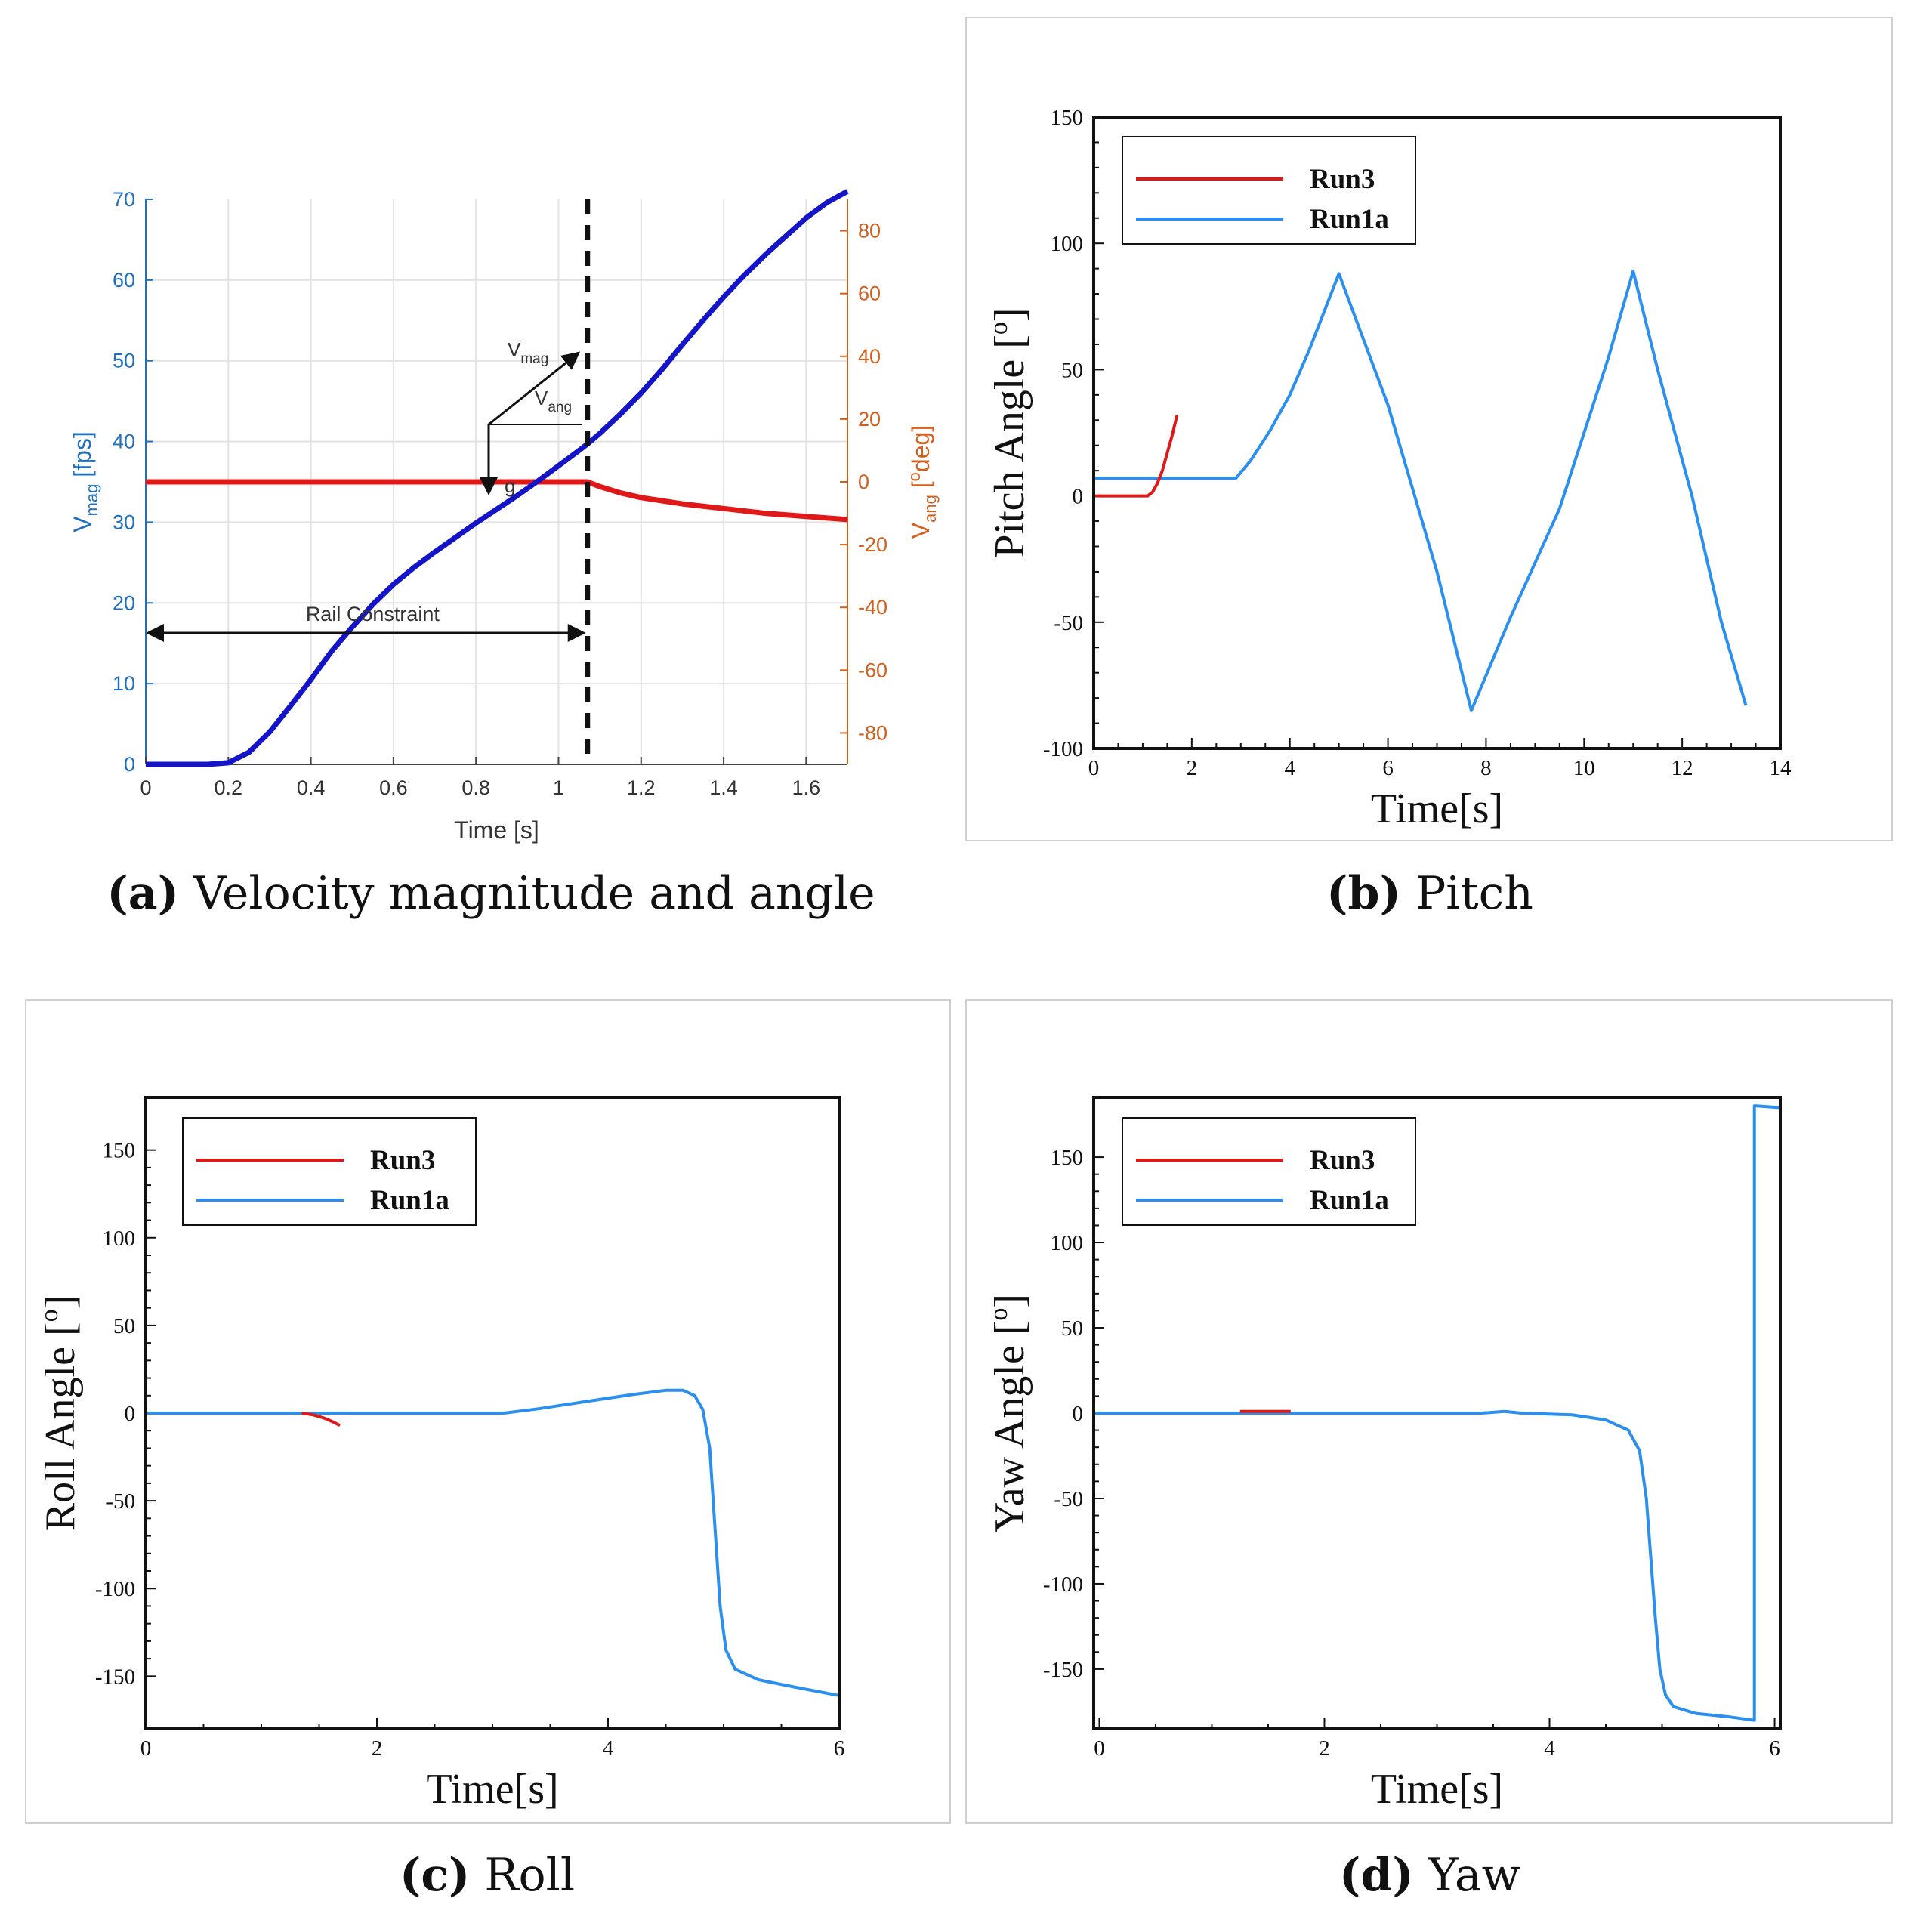 The height and width of the screenshot is (1932, 1920). I want to click on right-tick-label: 0, so click(864, 482).